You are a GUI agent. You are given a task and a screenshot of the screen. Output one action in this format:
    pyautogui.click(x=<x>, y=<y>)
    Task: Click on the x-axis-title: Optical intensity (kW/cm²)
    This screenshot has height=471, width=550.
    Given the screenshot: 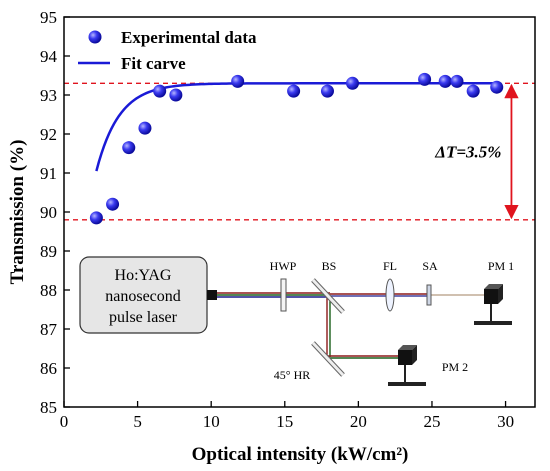 What is the action you would take?
    pyautogui.click(x=300, y=454)
    